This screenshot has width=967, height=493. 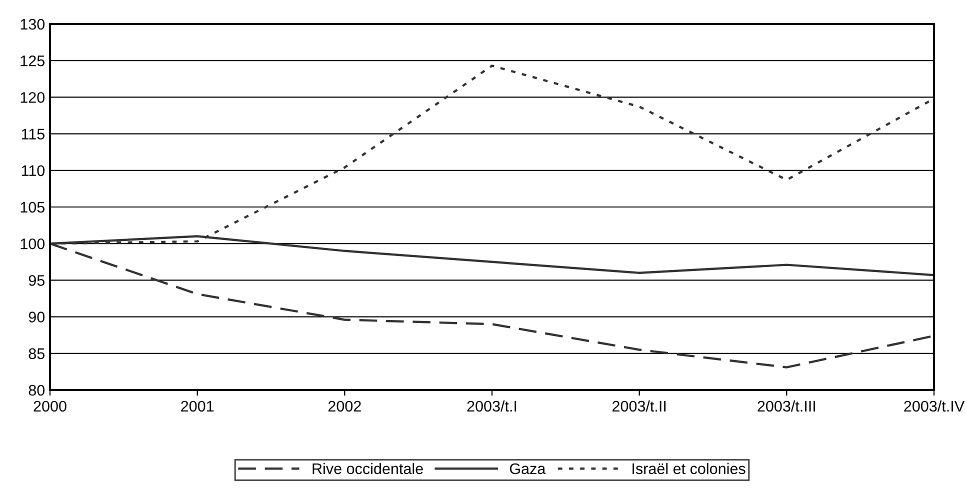 What do you see at coordinates (197, 406) in the screenshot?
I see `x-tick-label: 2001` at bounding box center [197, 406].